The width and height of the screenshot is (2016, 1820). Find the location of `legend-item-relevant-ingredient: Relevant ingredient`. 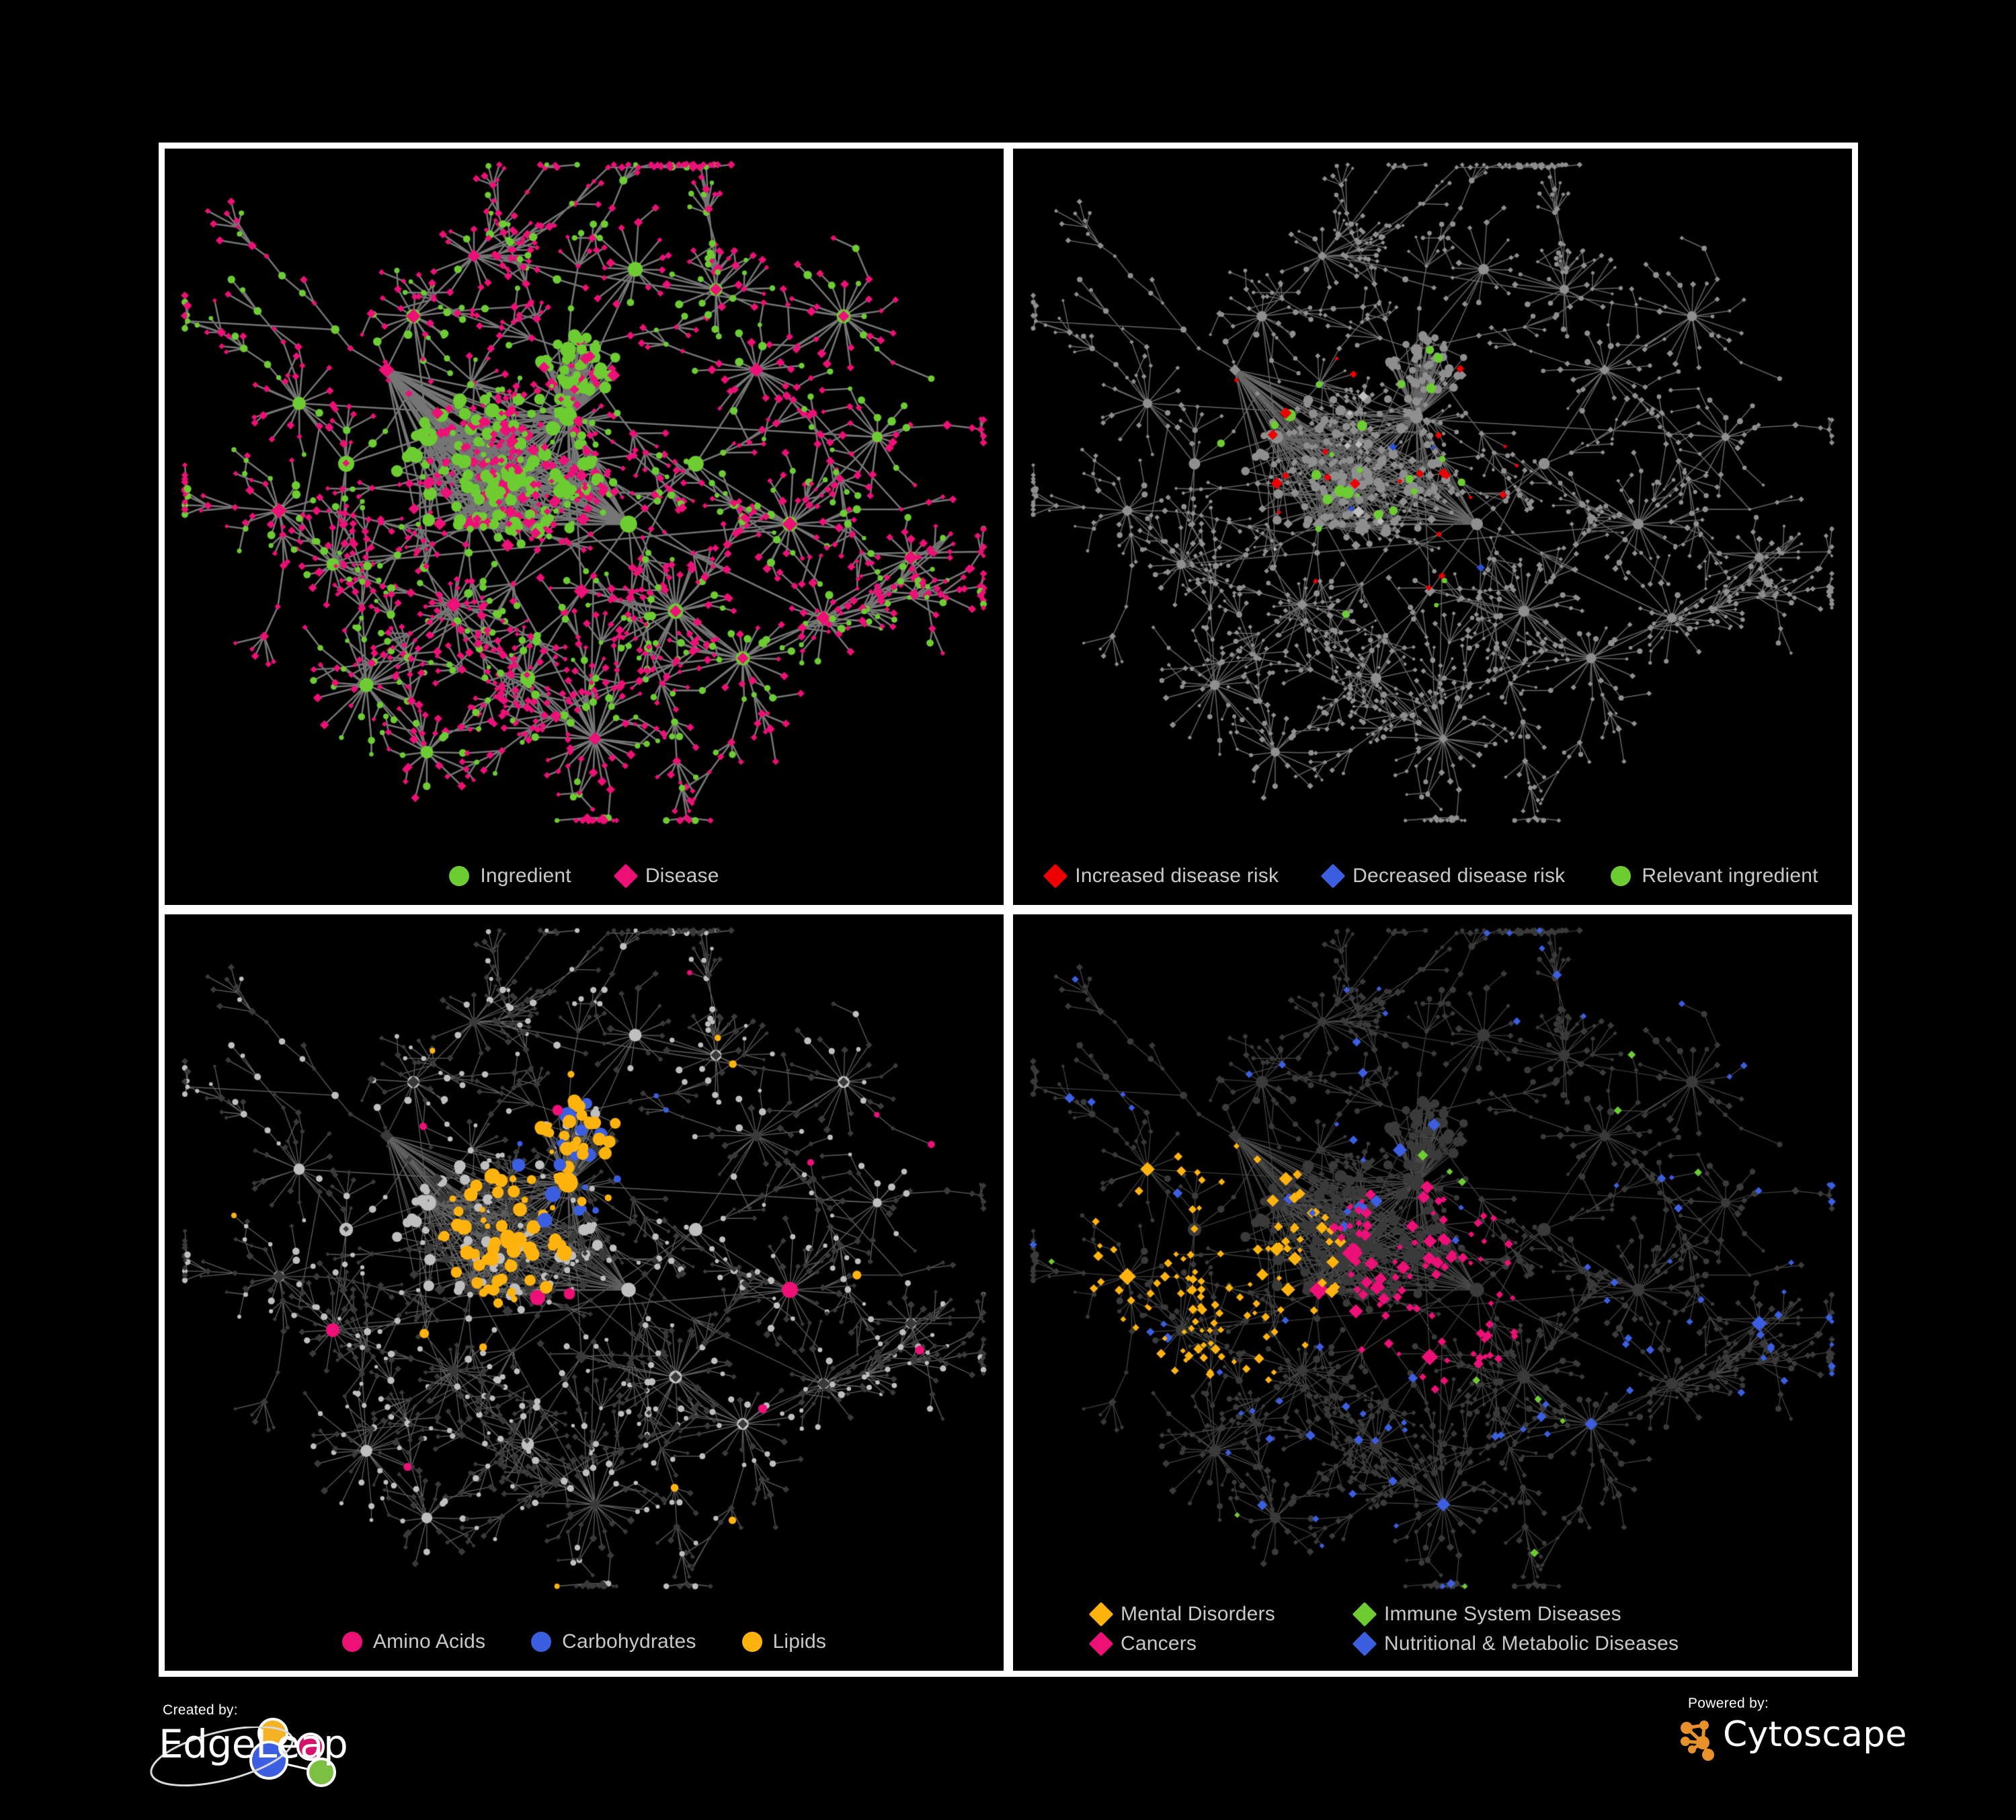

legend-item-relevant-ingredient: Relevant ingredient is located at coordinates (1714, 876).